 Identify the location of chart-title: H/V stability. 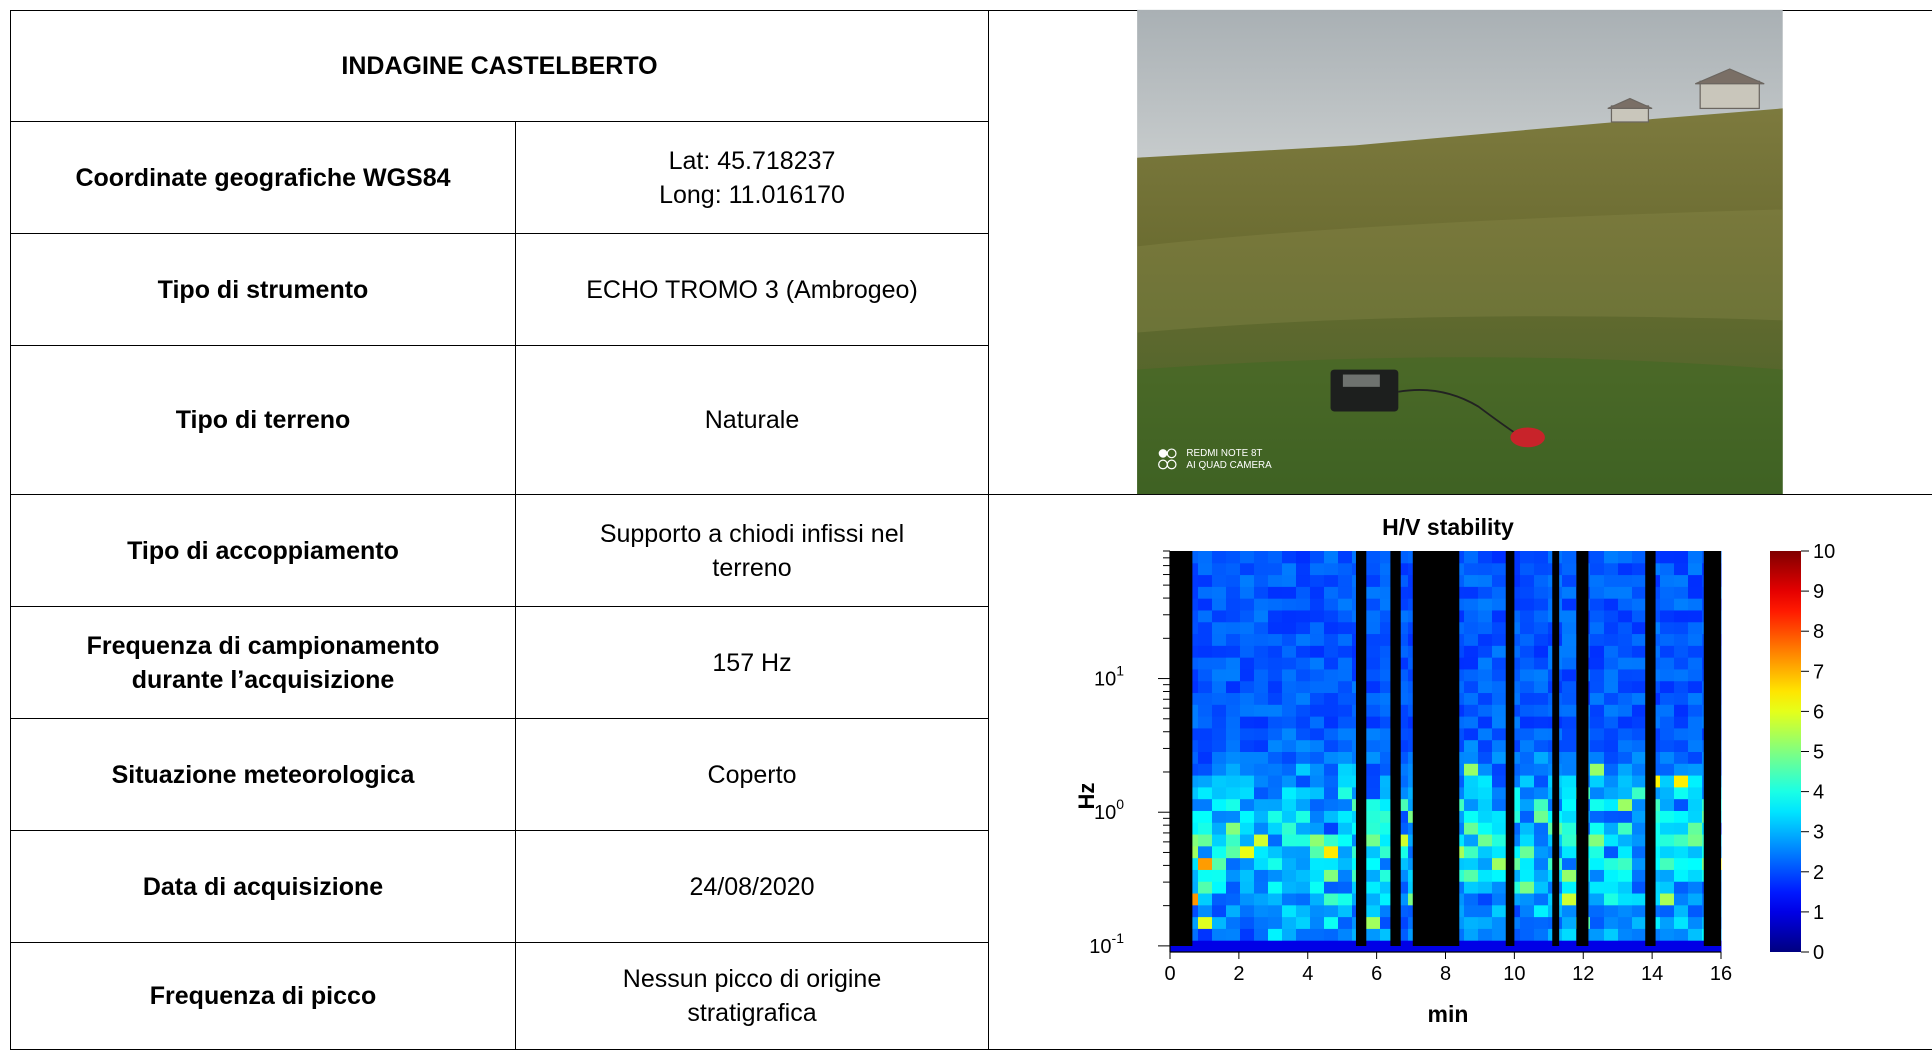
(1448, 527).